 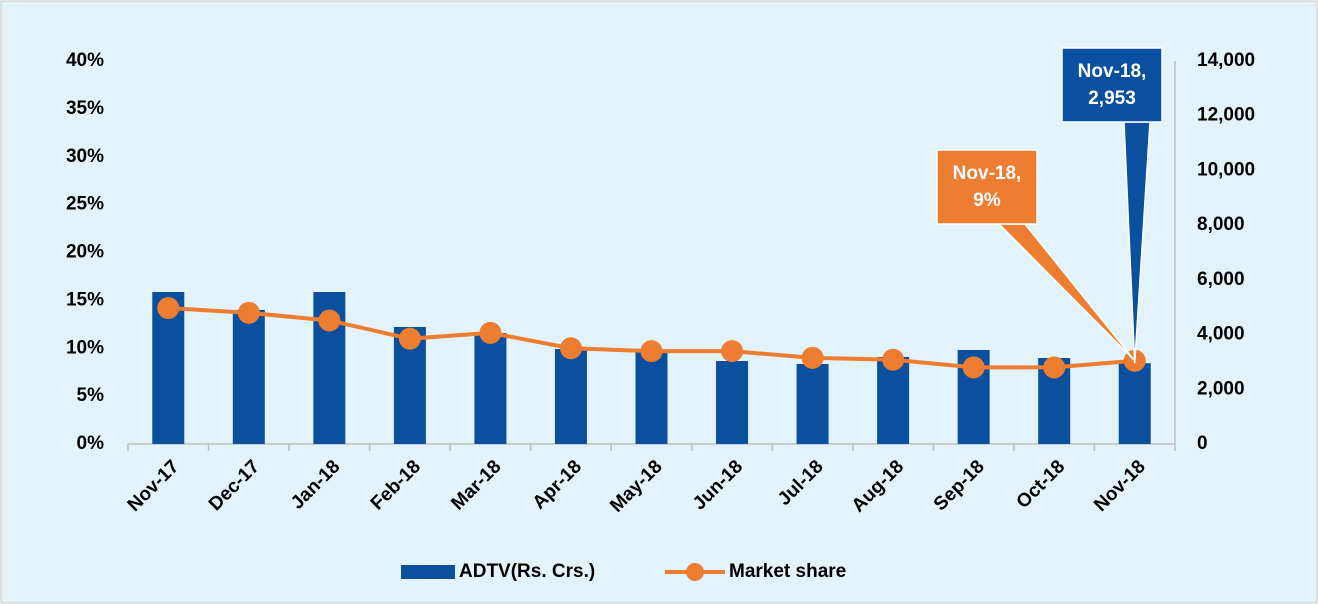 I want to click on y-tick-label: 15%, so click(x=85, y=299).